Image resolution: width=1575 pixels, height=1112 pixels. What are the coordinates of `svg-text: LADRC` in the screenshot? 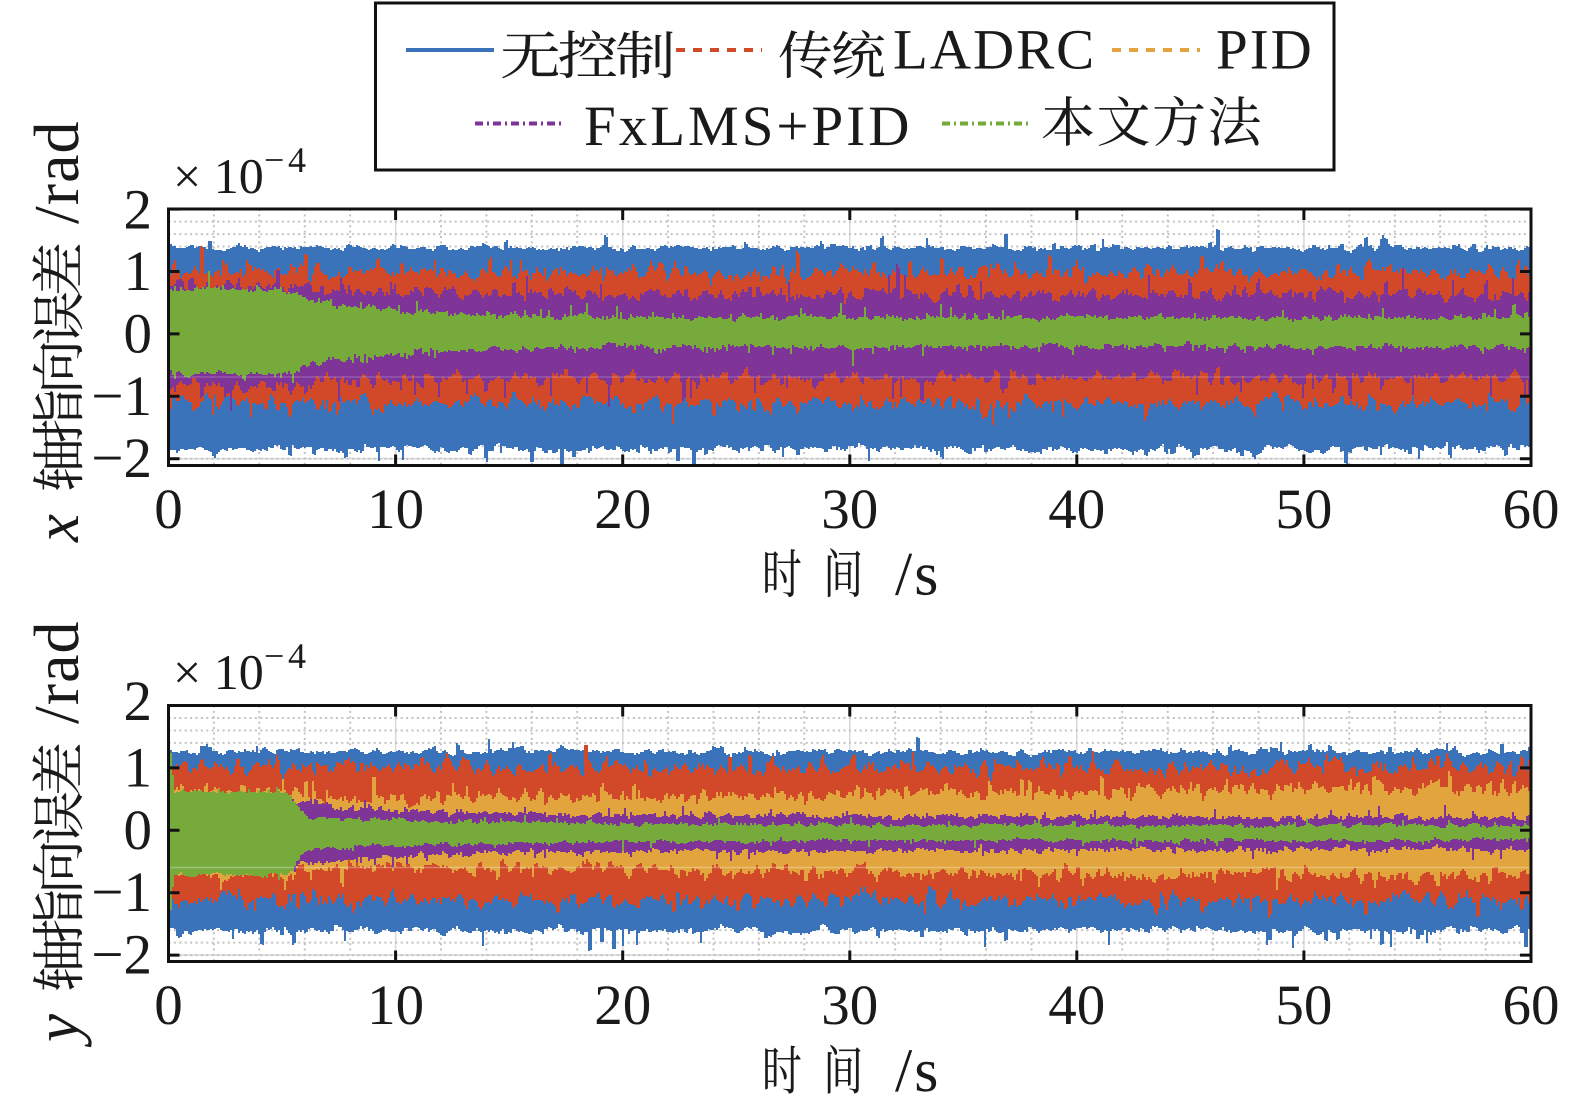 It's located at (994, 50).